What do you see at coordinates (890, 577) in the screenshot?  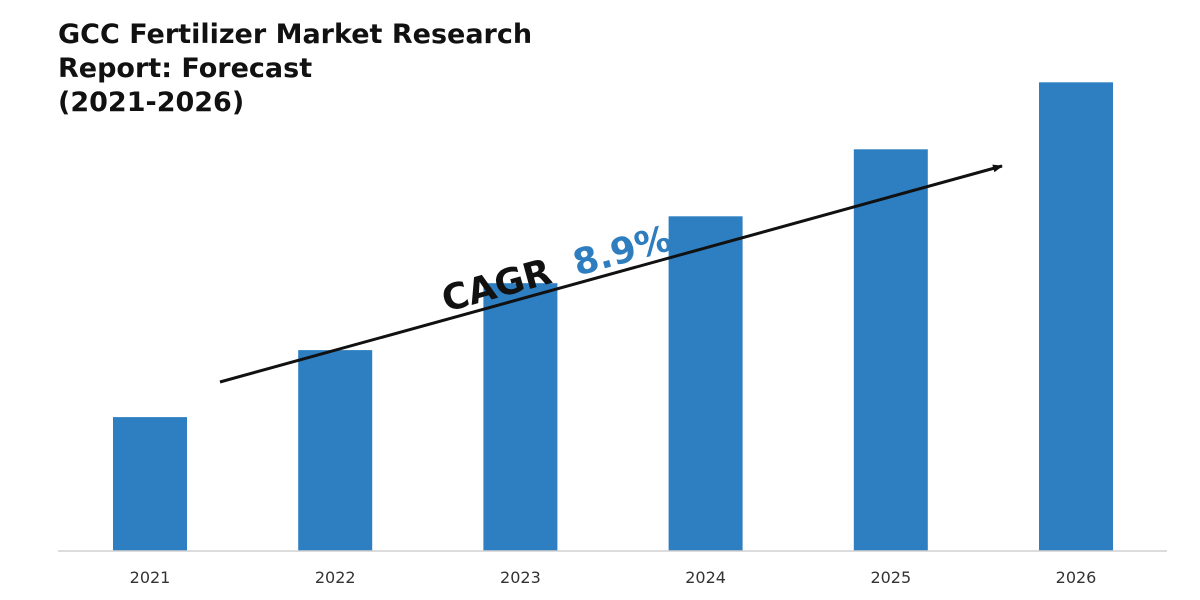 I see `x-tick-label-2025: 2025` at bounding box center [890, 577].